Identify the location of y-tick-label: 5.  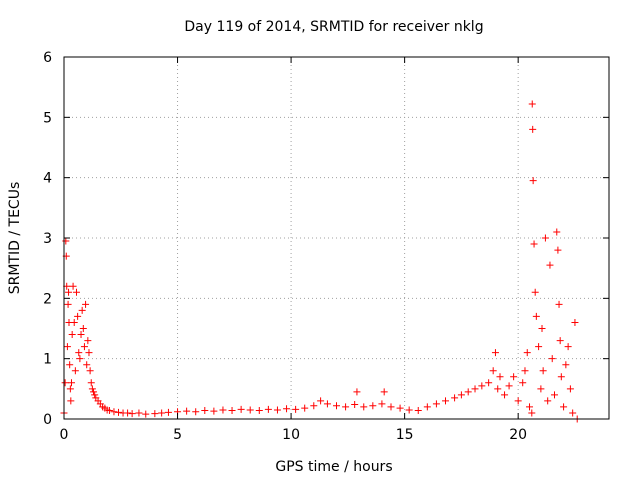
(47, 118).